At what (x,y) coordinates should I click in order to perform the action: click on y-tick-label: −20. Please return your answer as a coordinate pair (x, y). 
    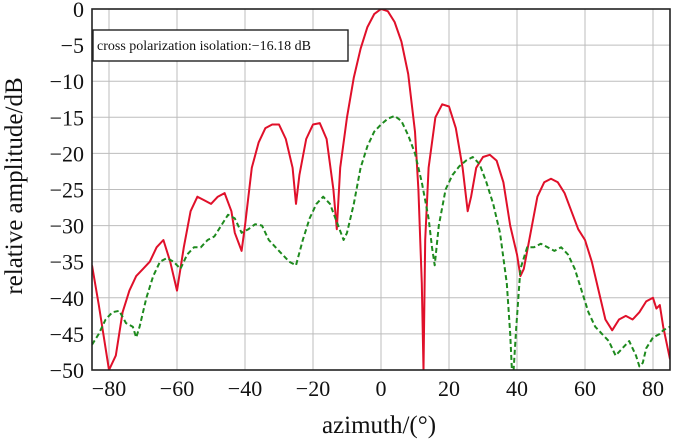
    Looking at the image, I should click on (67, 153).